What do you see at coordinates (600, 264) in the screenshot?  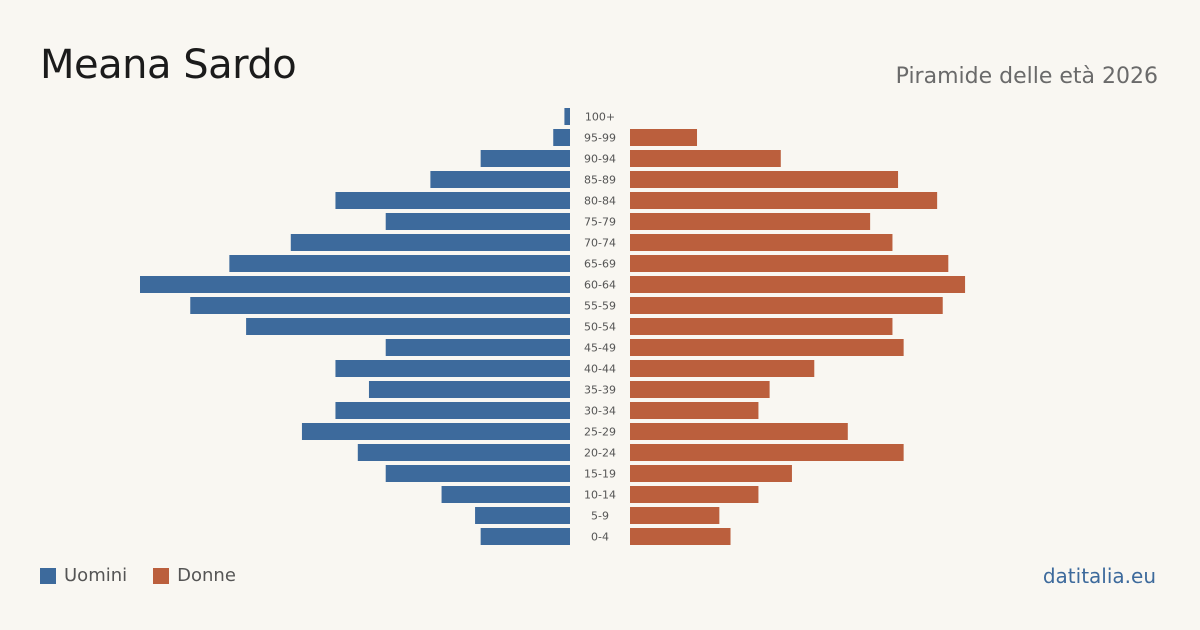 I see `age-label-65-69: 65-69` at bounding box center [600, 264].